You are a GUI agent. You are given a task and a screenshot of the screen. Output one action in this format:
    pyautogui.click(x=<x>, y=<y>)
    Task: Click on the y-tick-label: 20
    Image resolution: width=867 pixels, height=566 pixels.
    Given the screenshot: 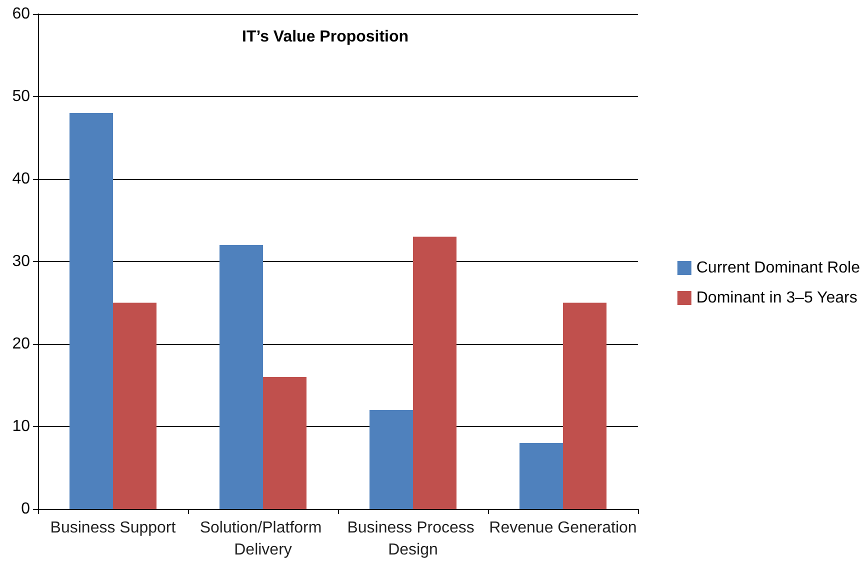 What is the action you would take?
    pyautogui.click(x=21, y=344)
    